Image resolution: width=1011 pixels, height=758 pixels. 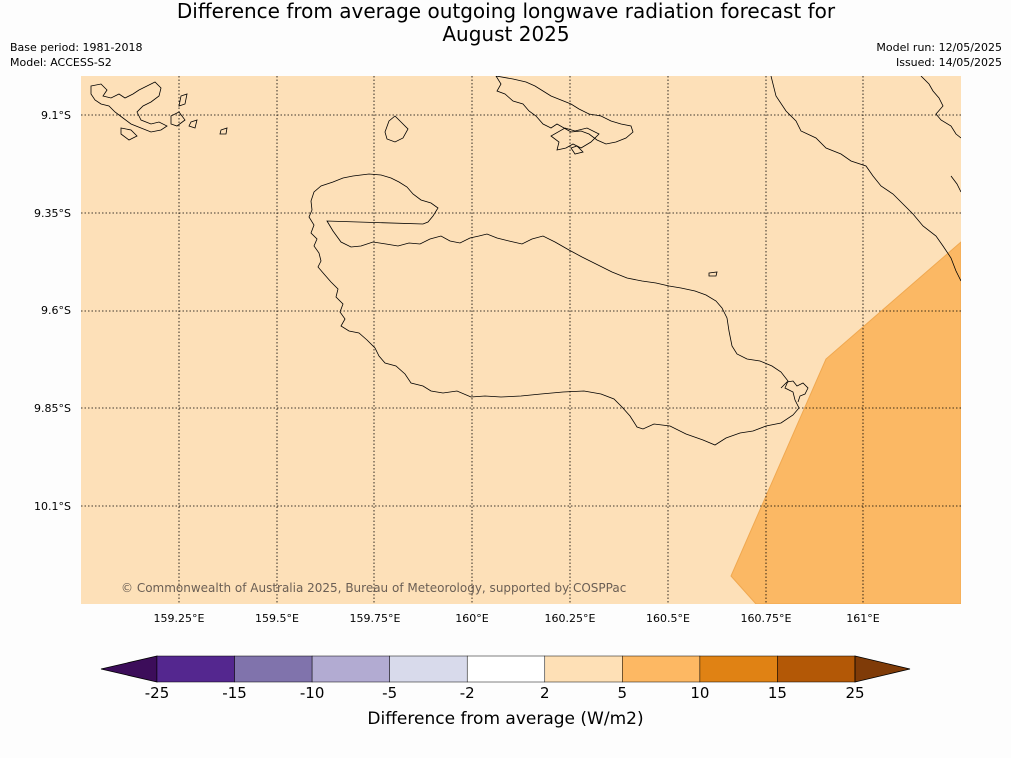 I want to click on lon-label: 159.5°E, so click(x=277, y=618).